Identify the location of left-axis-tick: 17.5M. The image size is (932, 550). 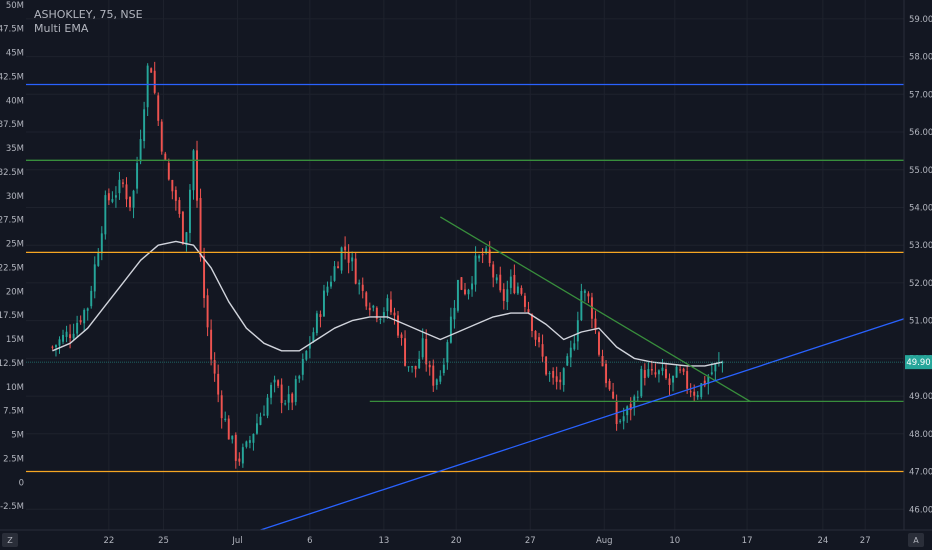
(12, 316).